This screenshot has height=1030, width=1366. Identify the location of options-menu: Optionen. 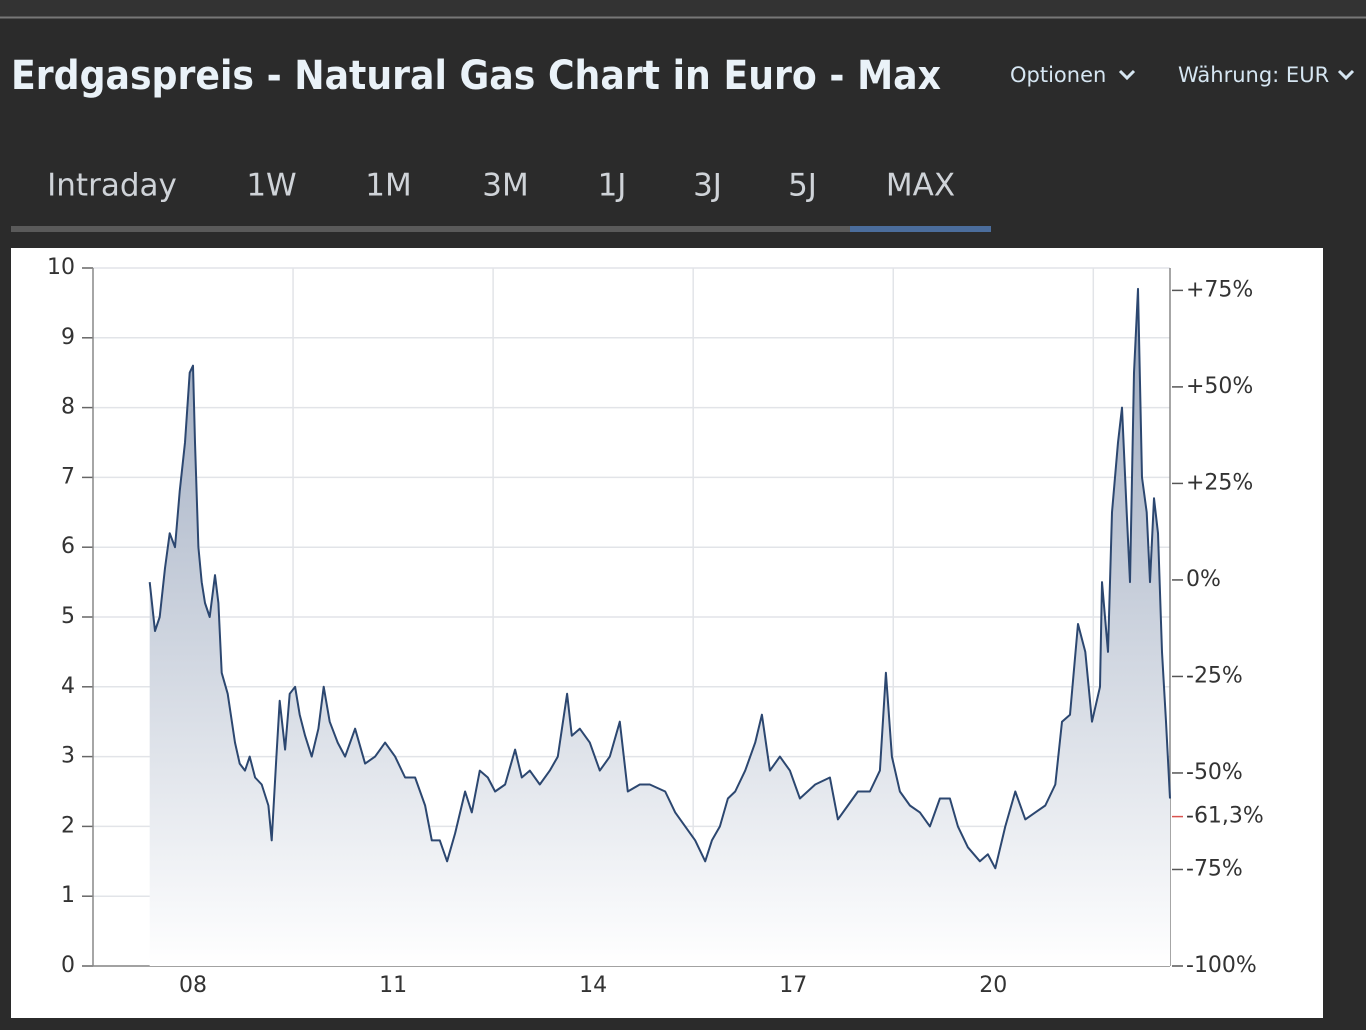
(1073, 75).